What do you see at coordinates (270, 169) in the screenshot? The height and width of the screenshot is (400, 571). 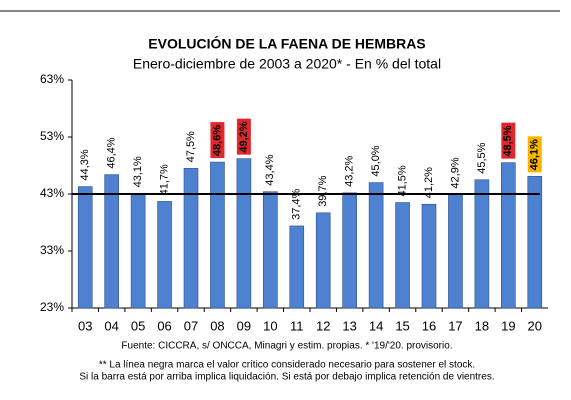 I see `value-label: 43,4%` at bounding box center [270, 169].